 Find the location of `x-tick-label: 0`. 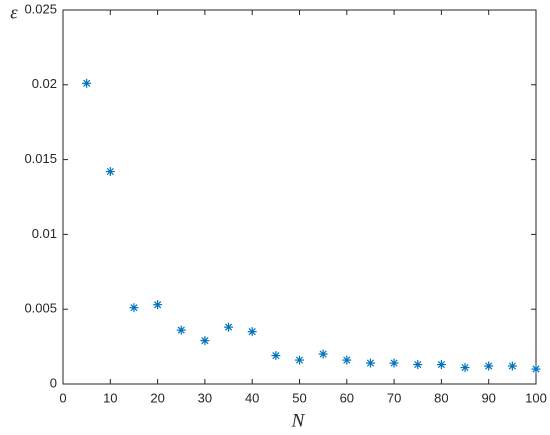

x-tick-label: 0 is located at coordinates (62, 397).